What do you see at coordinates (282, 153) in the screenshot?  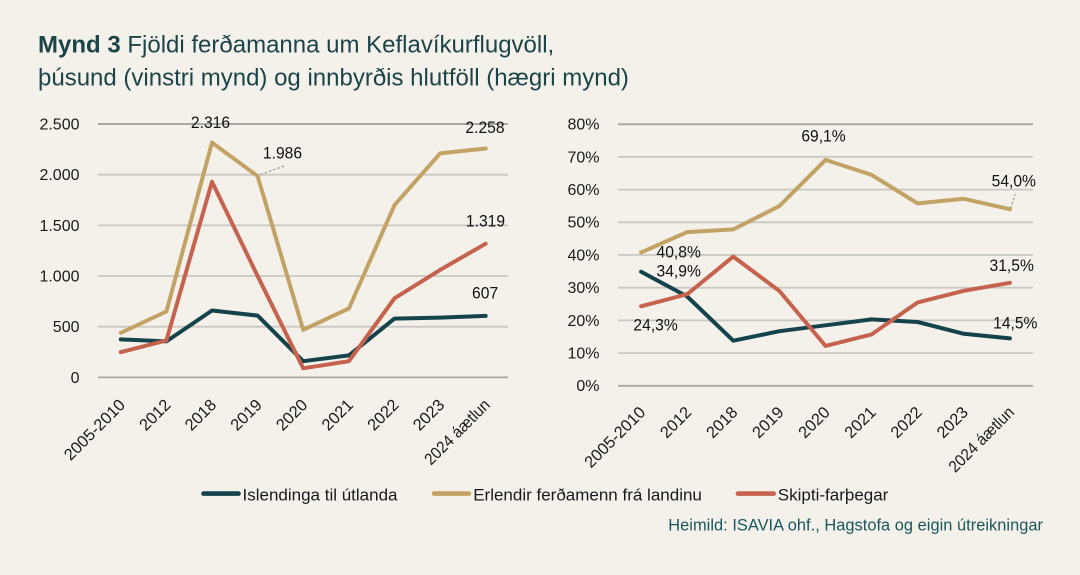 I see `svg-text: 1.986` at bounding box center [282, 153].